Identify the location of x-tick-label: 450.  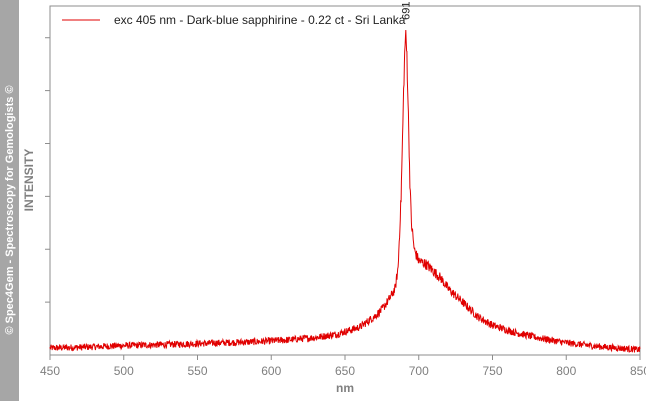
(50, 371).